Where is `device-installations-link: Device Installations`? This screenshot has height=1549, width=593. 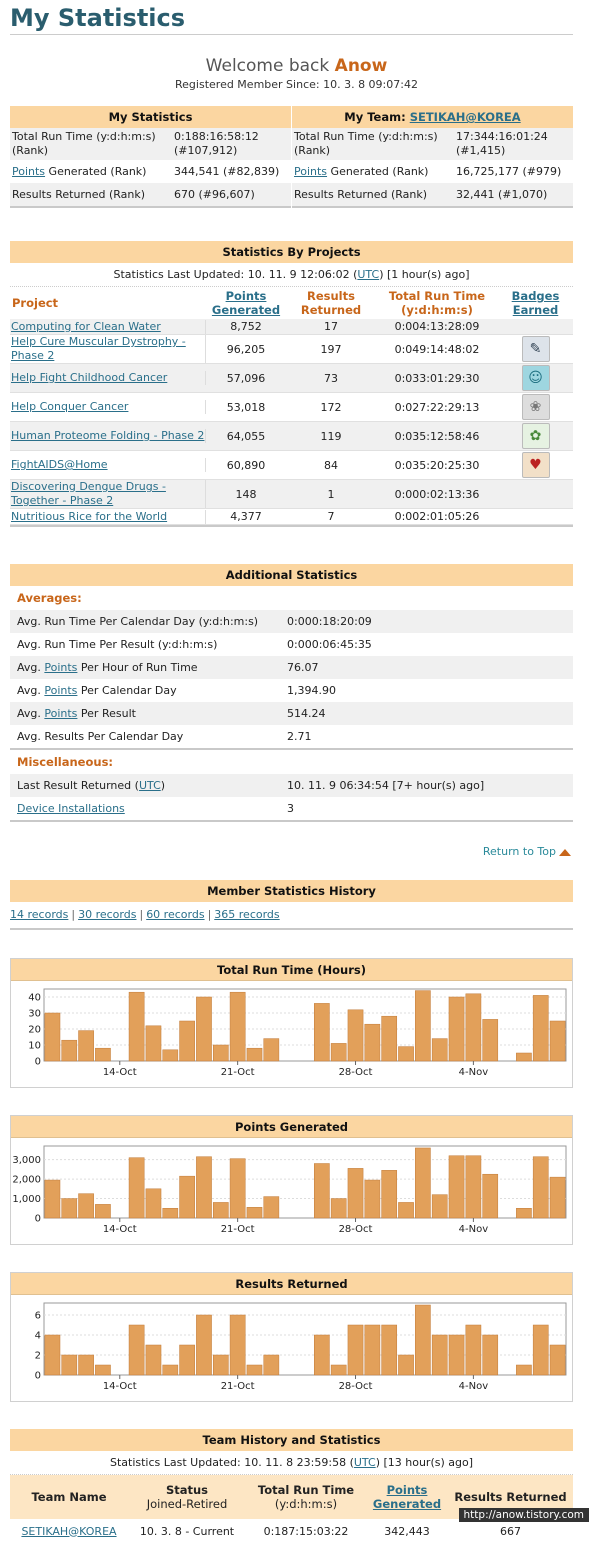
device-installations-link: Device Installations is located at coordinates (71, 808).